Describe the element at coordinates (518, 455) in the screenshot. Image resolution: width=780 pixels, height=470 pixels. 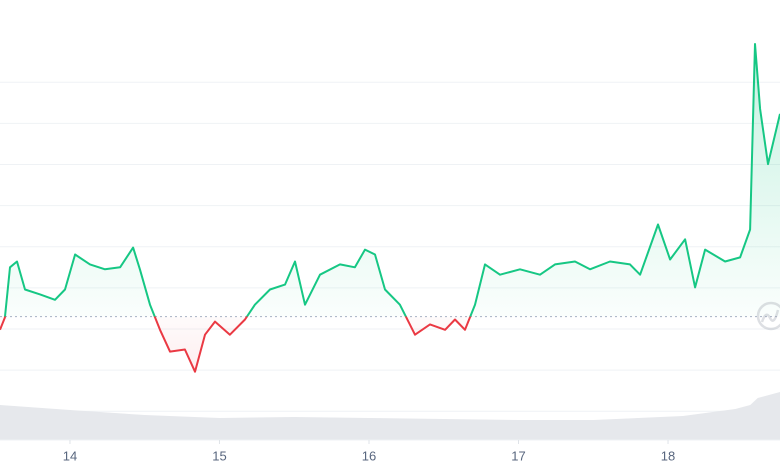
I see `x-tick-label: 17` at that location.